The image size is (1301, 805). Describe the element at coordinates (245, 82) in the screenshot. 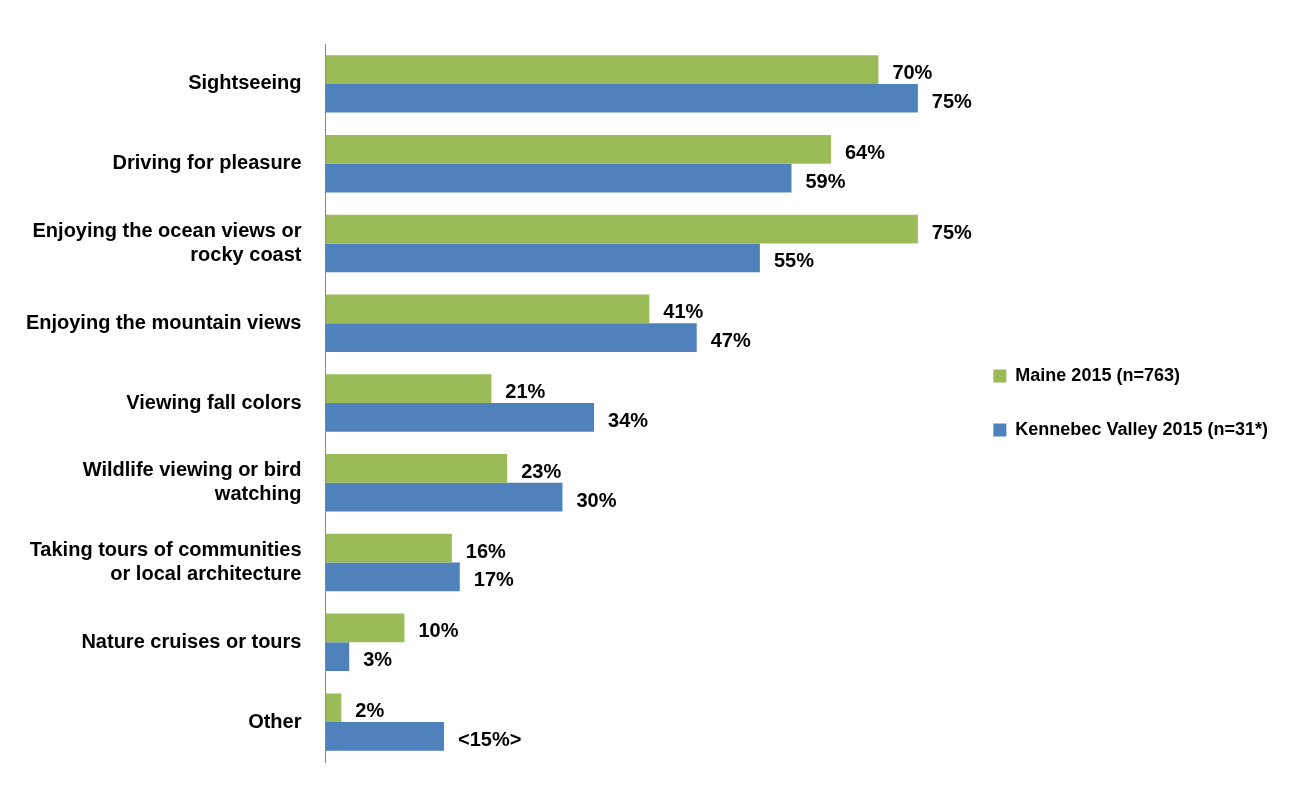

I see `y-tick-label: Sightseeing` at that location.